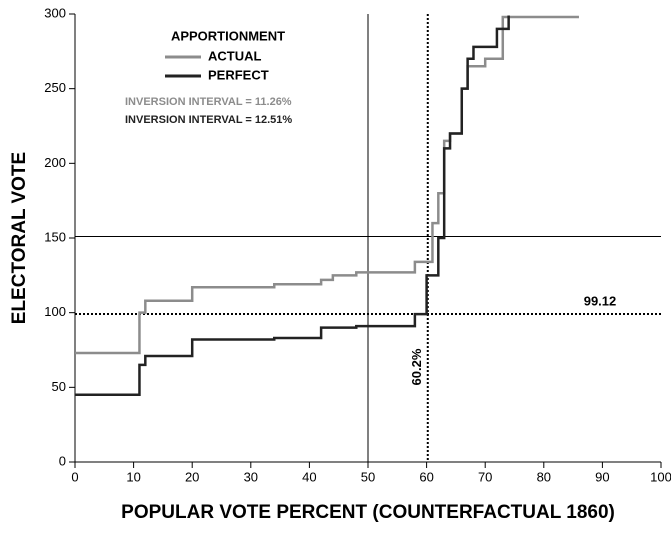  What do you see at coordinates (251, 476) in the screenshot?
I see `x-tick-label: 30` at bounding box center [251, 476].